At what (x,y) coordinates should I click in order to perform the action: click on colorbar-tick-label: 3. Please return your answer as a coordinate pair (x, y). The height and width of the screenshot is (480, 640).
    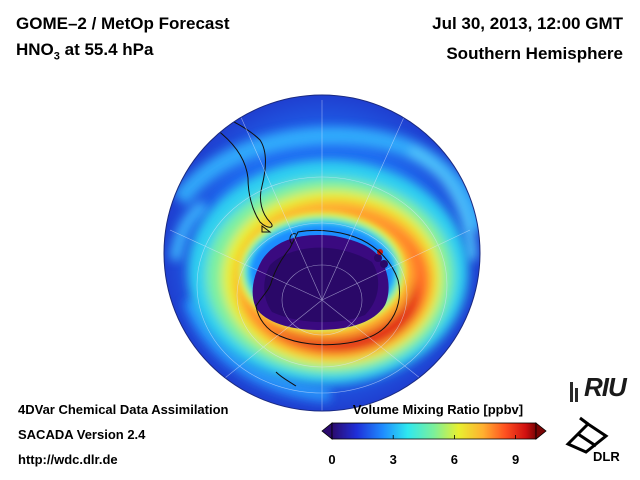
    Looking at the image, I should click on (393, 459).